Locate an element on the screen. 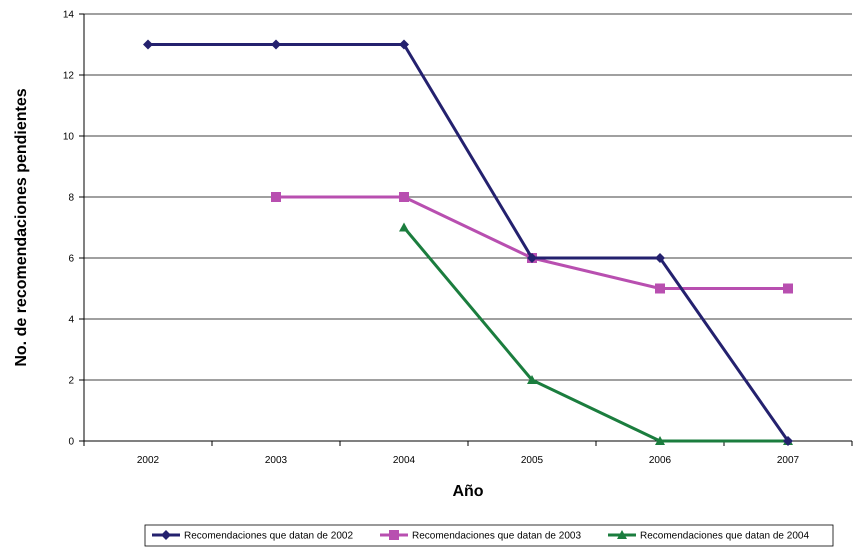 The image size is (854, 551). legend-label: Recomendaciones que datan de 2002 is located at coordinates (269, 536).